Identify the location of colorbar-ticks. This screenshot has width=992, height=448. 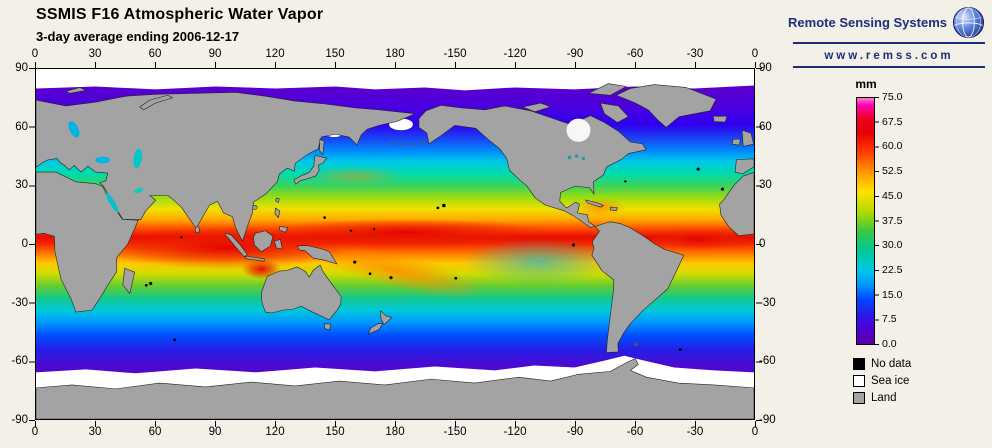
(877, 221).